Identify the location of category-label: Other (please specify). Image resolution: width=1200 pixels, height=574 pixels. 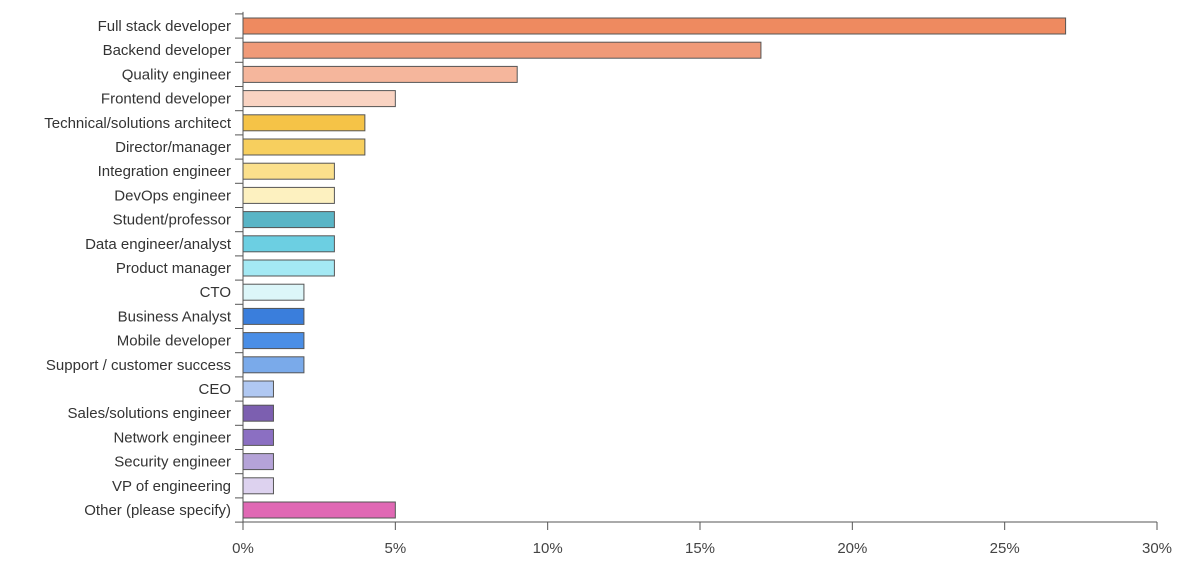
(157, 510).